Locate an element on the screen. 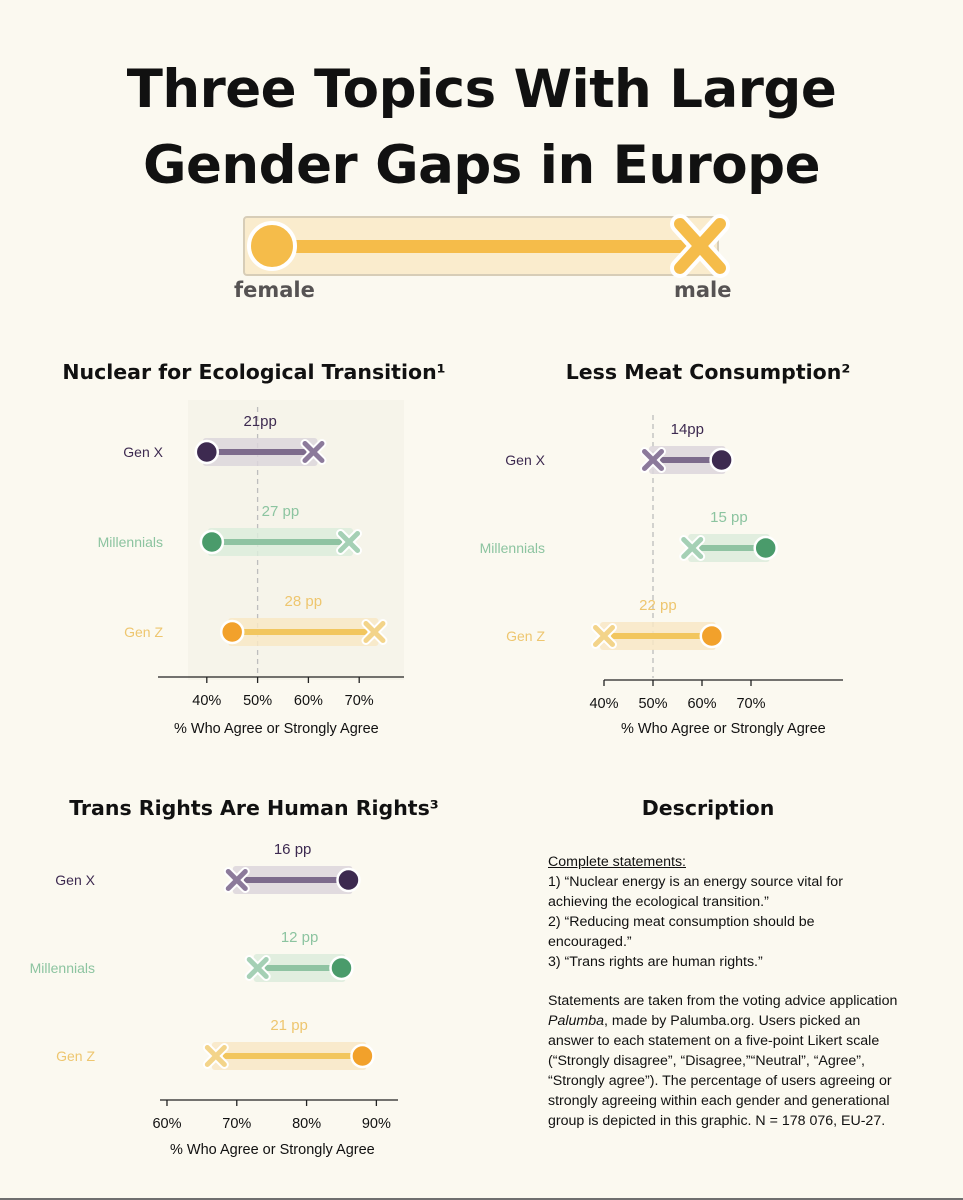 The width and height of the screenshot is (963, 1200). chart-3-title: Trans Rights Are Human Rights³ is located at coordinates (254, 808).